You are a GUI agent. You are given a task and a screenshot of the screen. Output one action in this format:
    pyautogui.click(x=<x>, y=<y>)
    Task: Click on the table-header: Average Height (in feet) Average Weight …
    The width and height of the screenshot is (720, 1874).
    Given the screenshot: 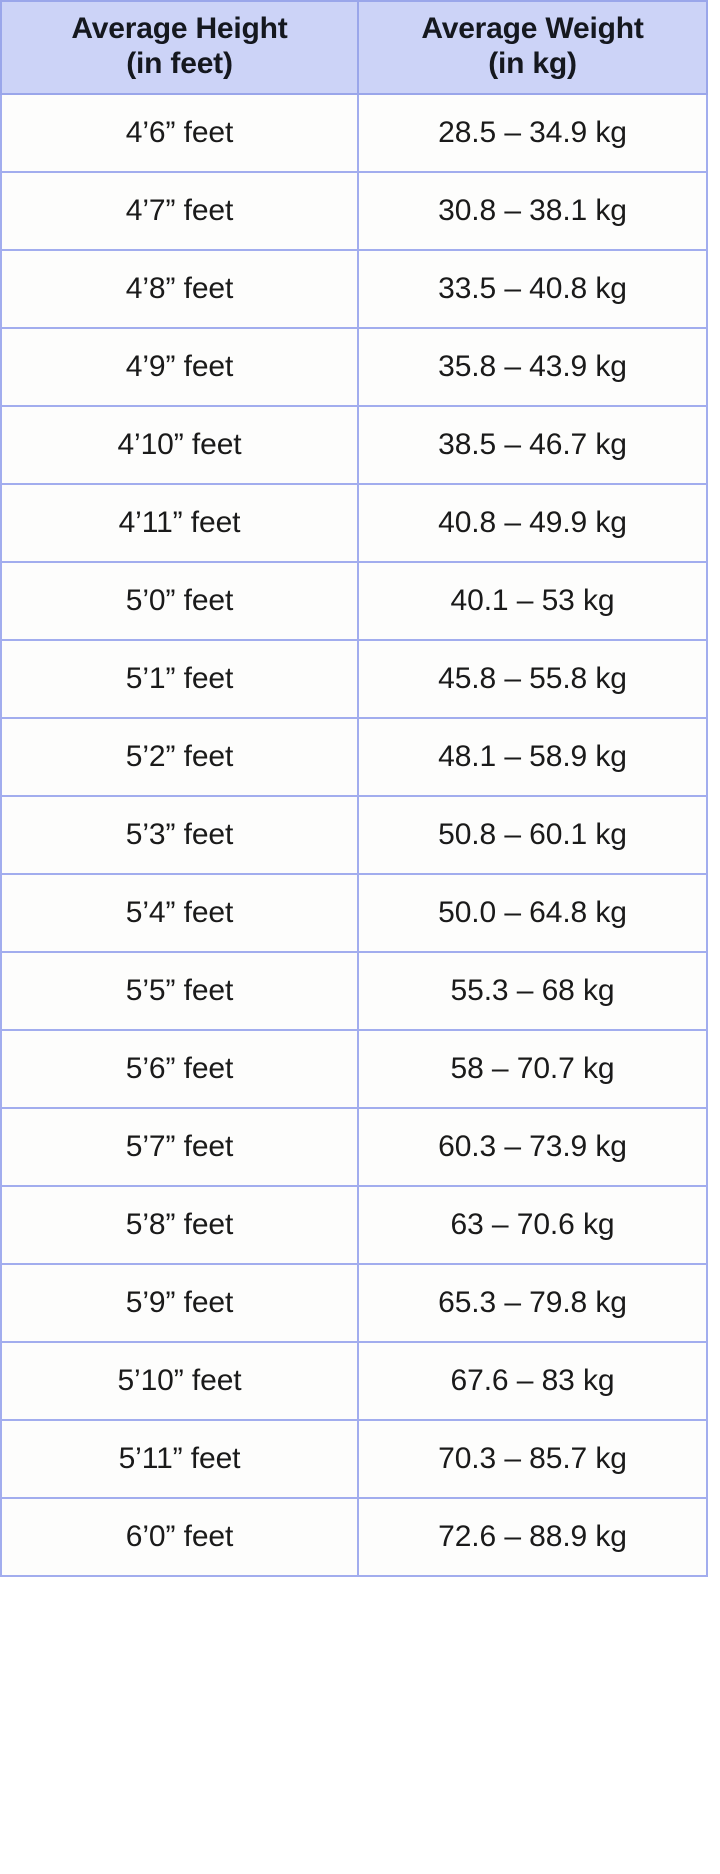 What is the action you would take?
    pyautogui.click(x=354, y=47)
    